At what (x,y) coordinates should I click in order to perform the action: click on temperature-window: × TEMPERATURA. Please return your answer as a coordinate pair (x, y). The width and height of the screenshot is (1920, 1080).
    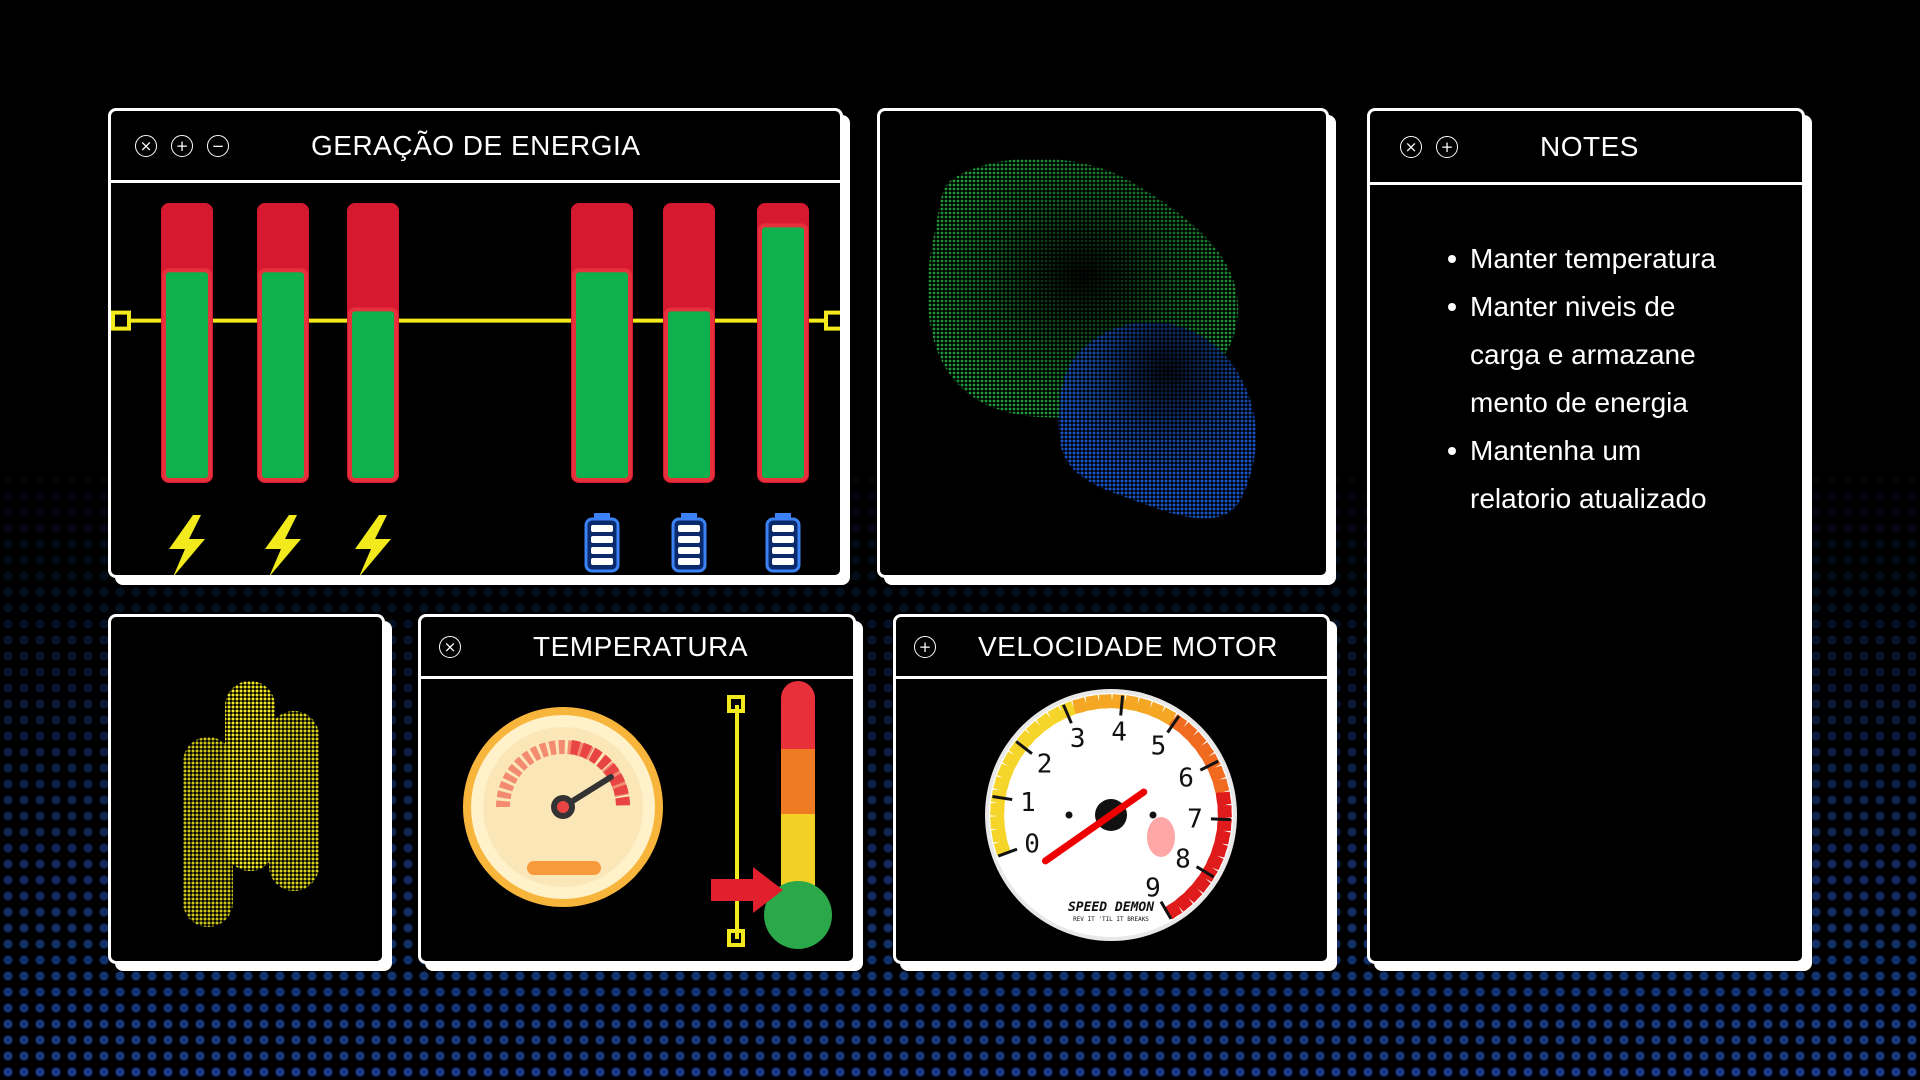
    Looking at the image, I should click on (637, 789).